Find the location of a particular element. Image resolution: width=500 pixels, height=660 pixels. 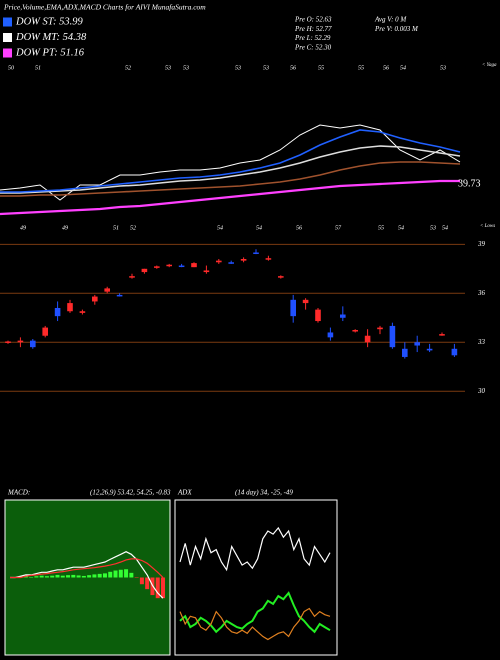

top-label: 52 is located at coordinates (128, 68).